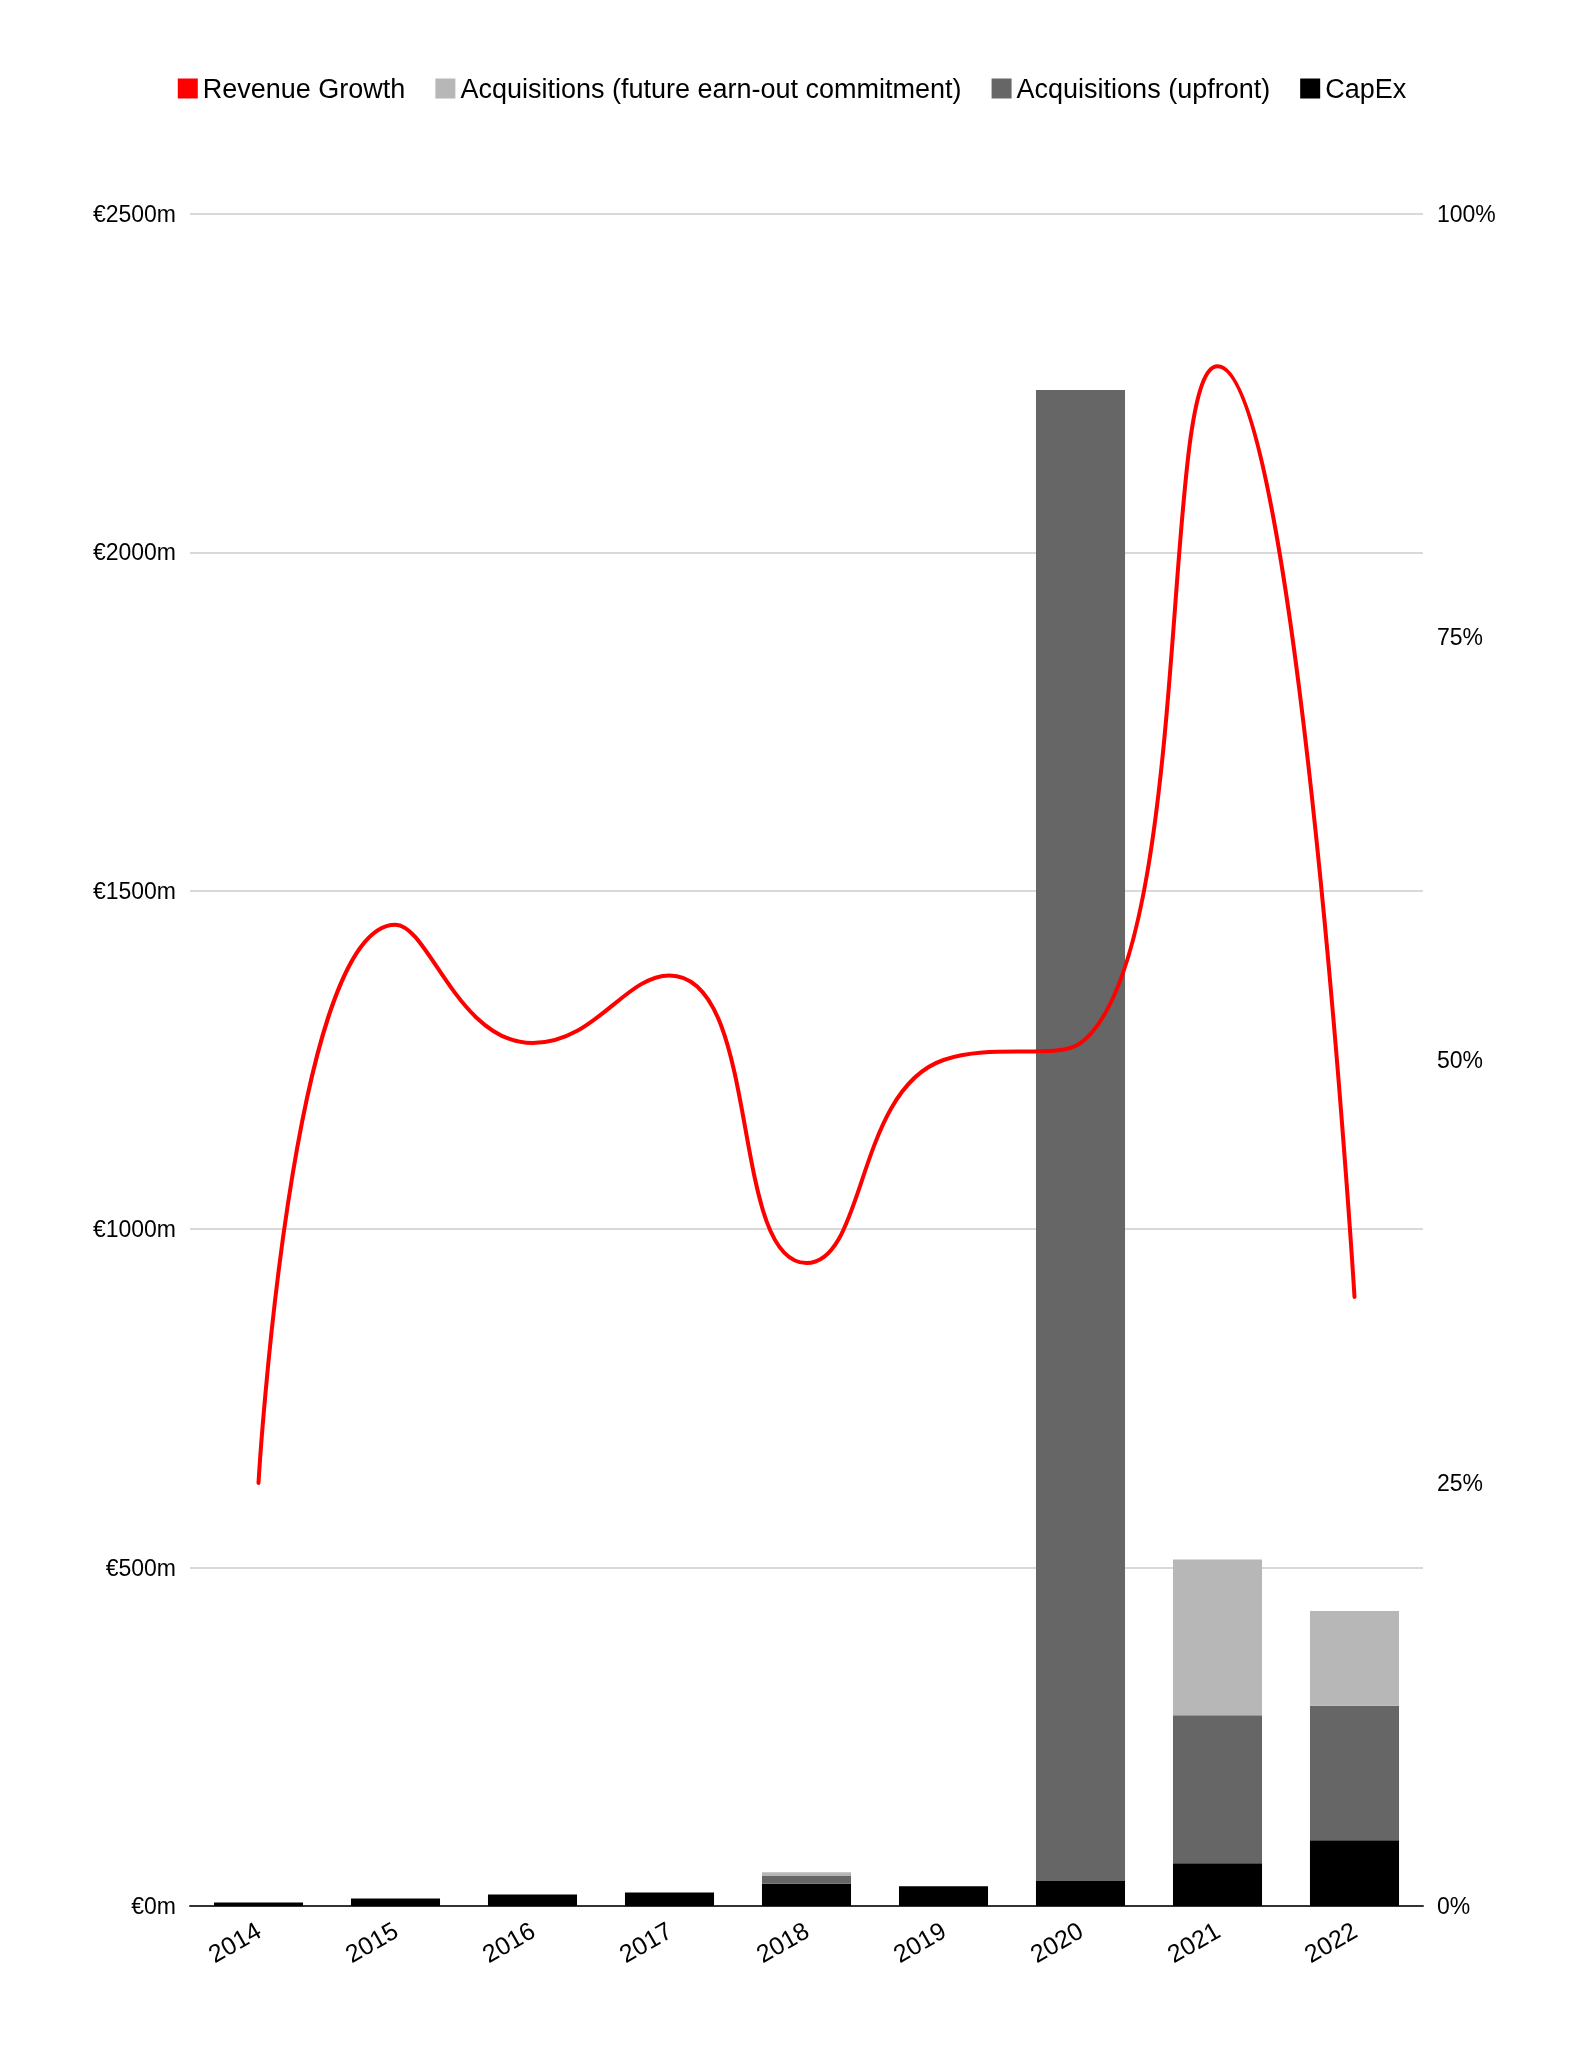  Describe the element at coordinates (134, 1229) in the screenshot. I see `y-tick-label: €1000m` at that location.